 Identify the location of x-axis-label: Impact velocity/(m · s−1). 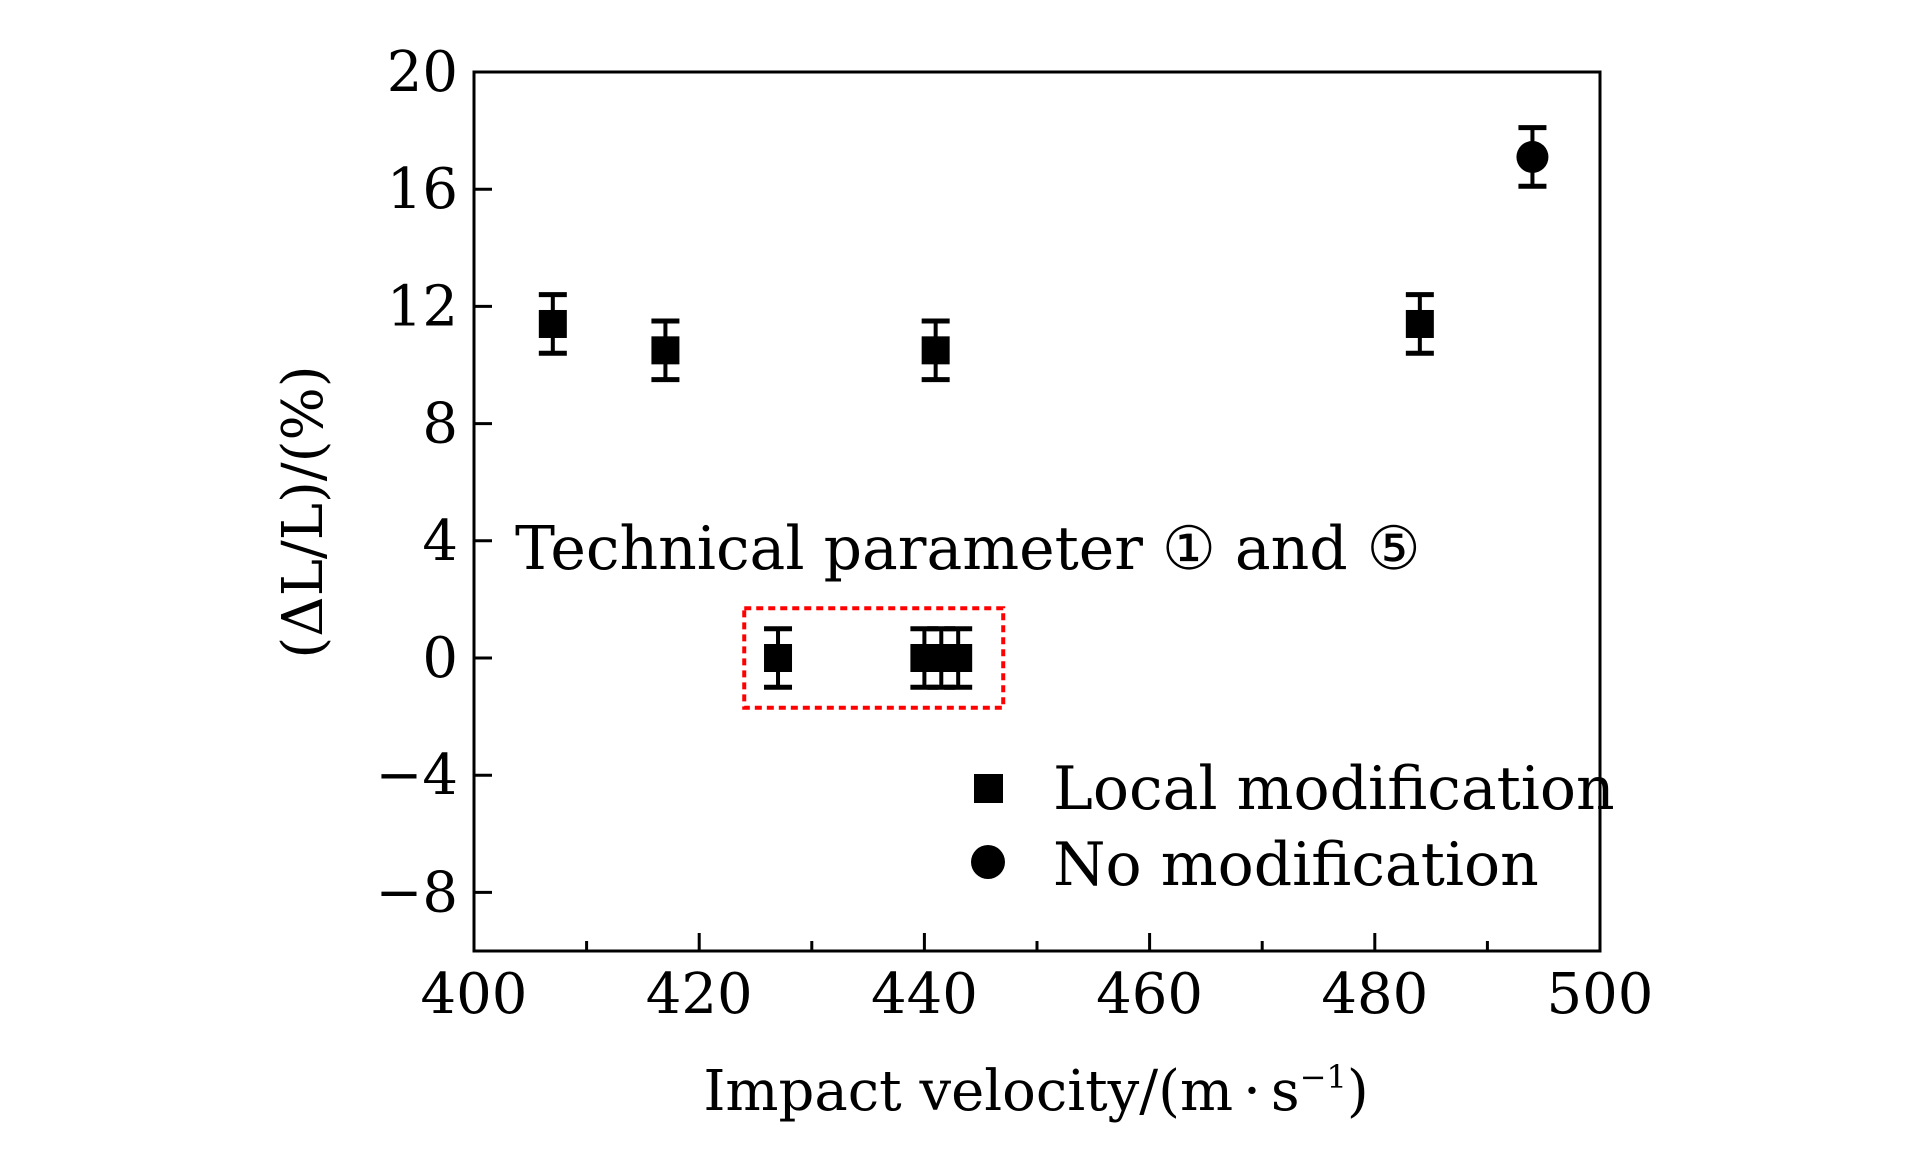
(1035, 1091).